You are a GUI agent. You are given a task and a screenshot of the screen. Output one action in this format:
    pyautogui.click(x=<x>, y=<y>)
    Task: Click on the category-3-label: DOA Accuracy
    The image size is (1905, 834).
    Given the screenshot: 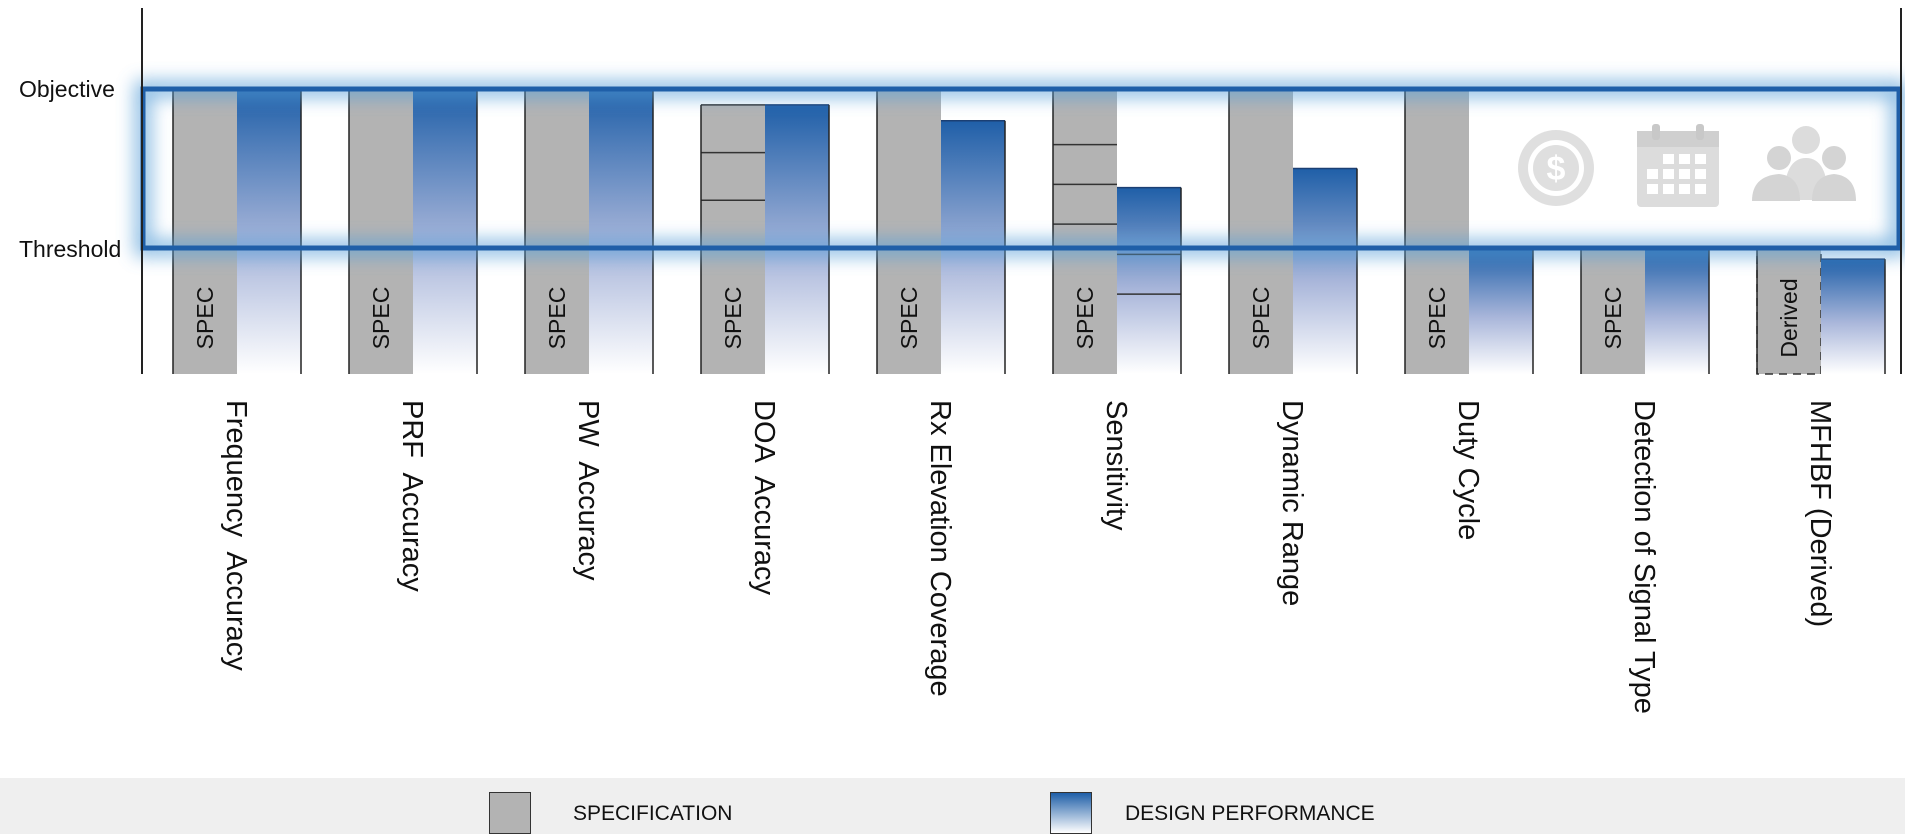 What is the action you would take?
    pyautogui.click(x=764, y=498)
    